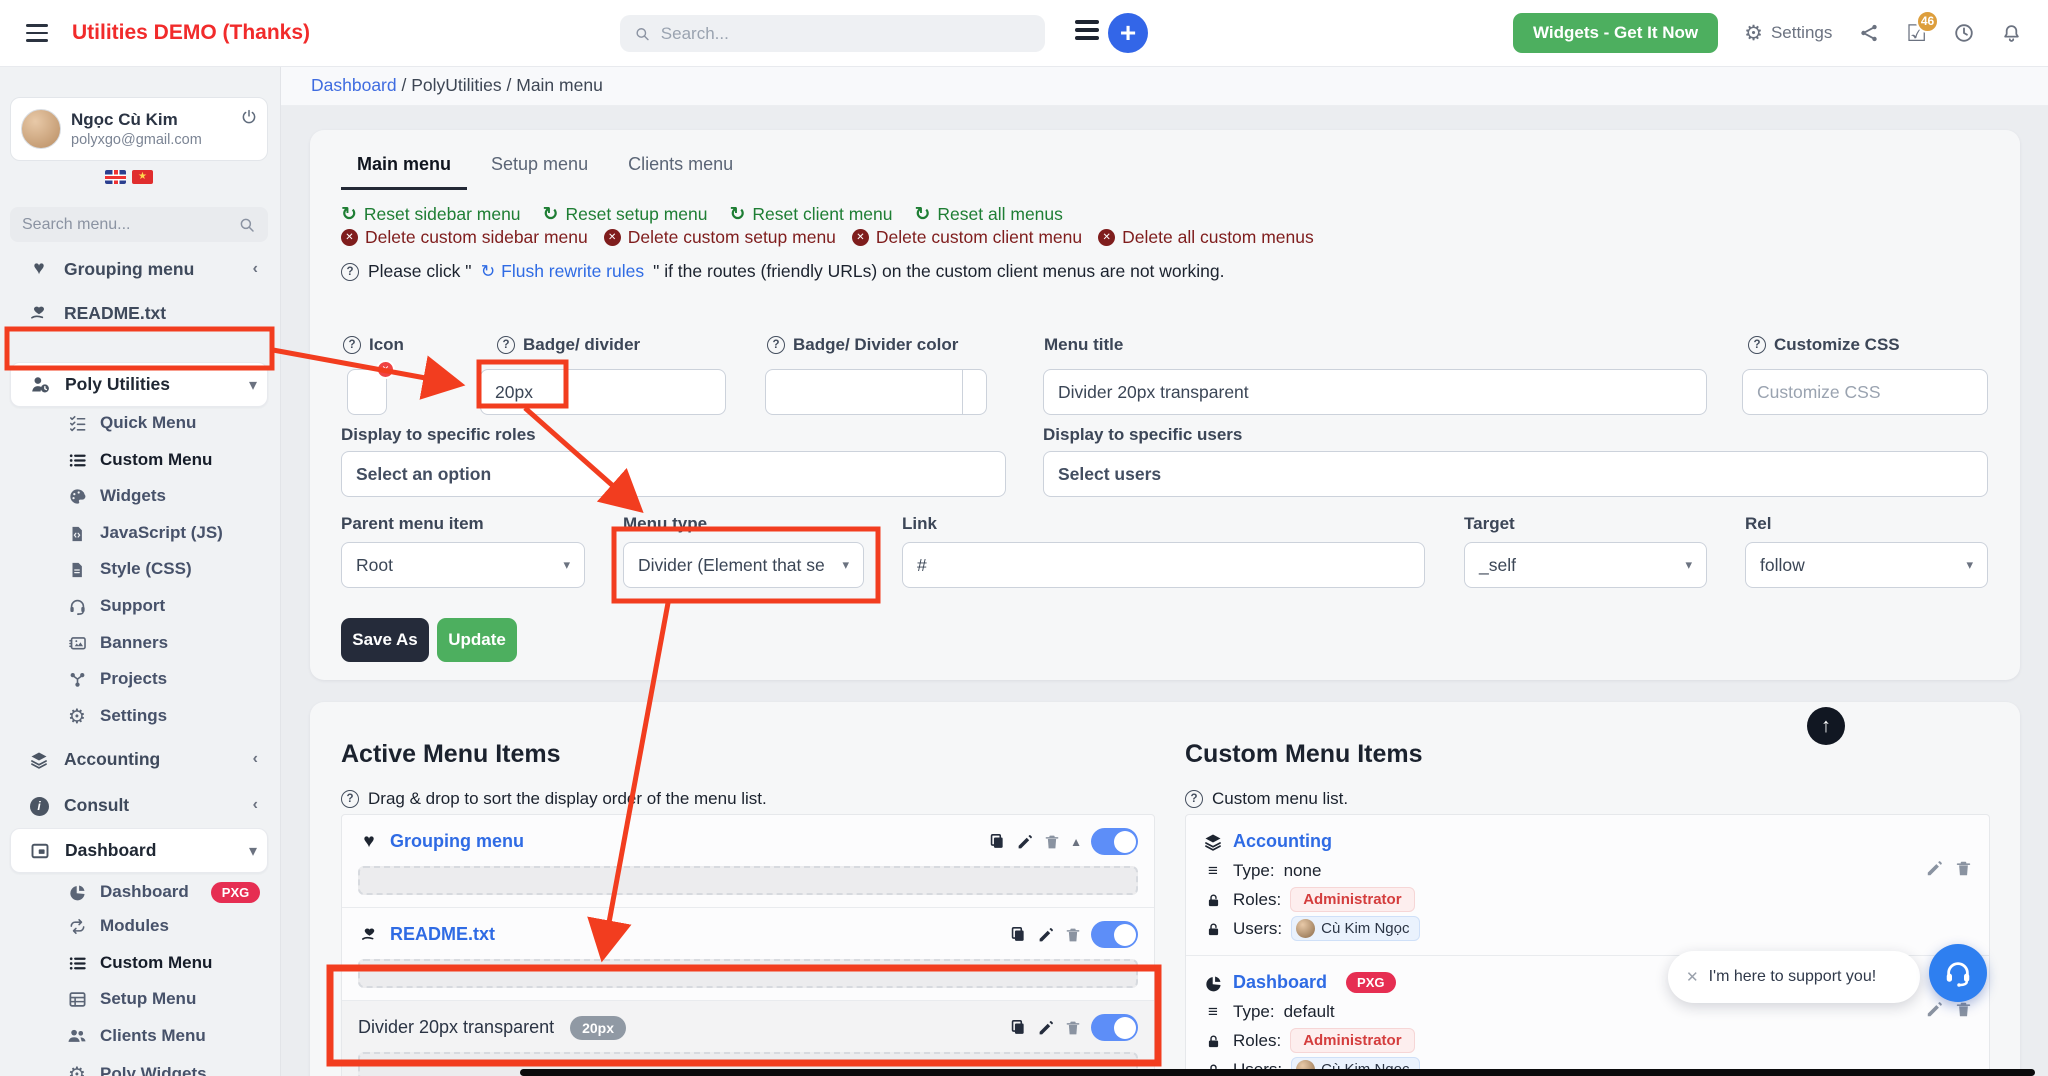 The width and height of the screenshot is (2048, 1076). Describe the element at coordinates (1585, 565) in the screenshot. I see `target-select: _self ▾` at that location.